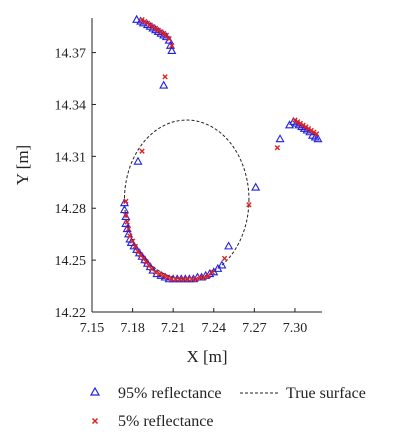 This screenshot has height=446, width=407. What do you see at coordinates (92, 328) in the screenshot?
I see `x-tick-label: 7.15` at bounding box center [92, 328].